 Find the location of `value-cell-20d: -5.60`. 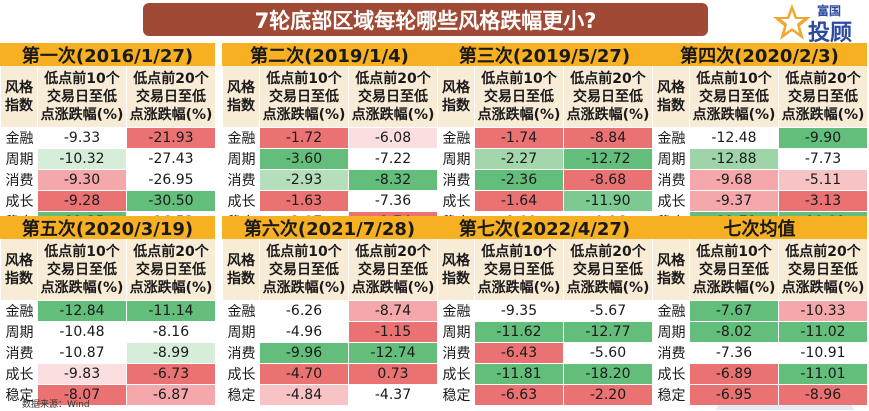

value-cell-20d: -5.60 is located at coordinates (608, 352).